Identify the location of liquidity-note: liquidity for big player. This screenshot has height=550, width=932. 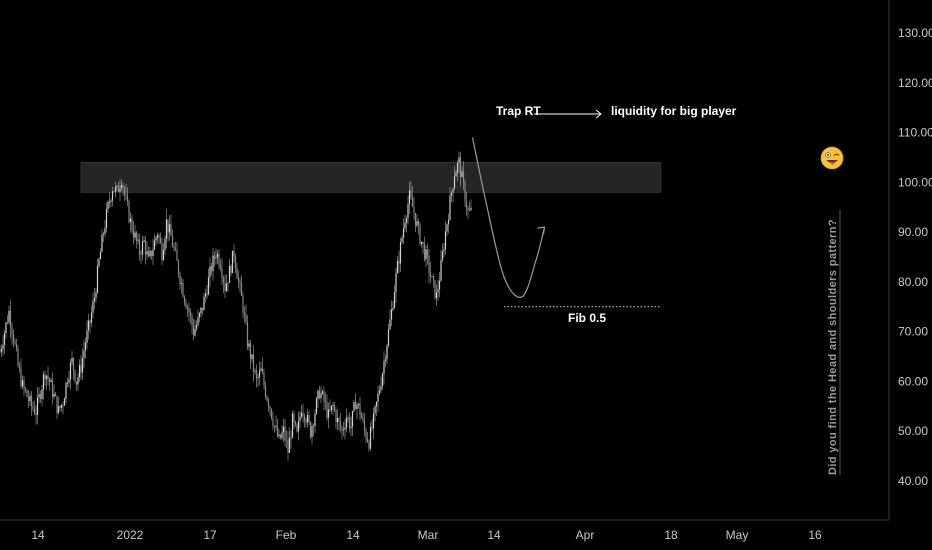
(674, 111).